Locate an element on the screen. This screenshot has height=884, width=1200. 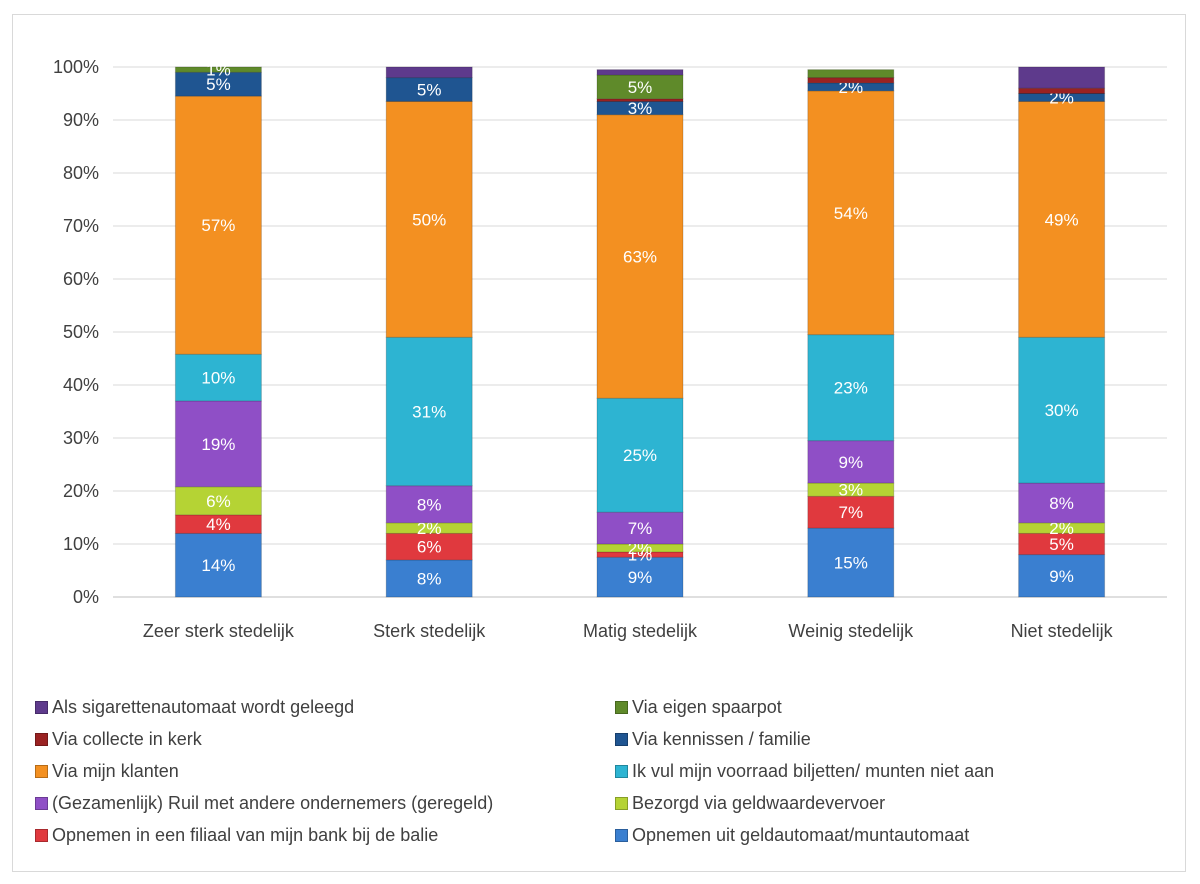
y-tick-label: 10% is located at coordinates (81, 544).